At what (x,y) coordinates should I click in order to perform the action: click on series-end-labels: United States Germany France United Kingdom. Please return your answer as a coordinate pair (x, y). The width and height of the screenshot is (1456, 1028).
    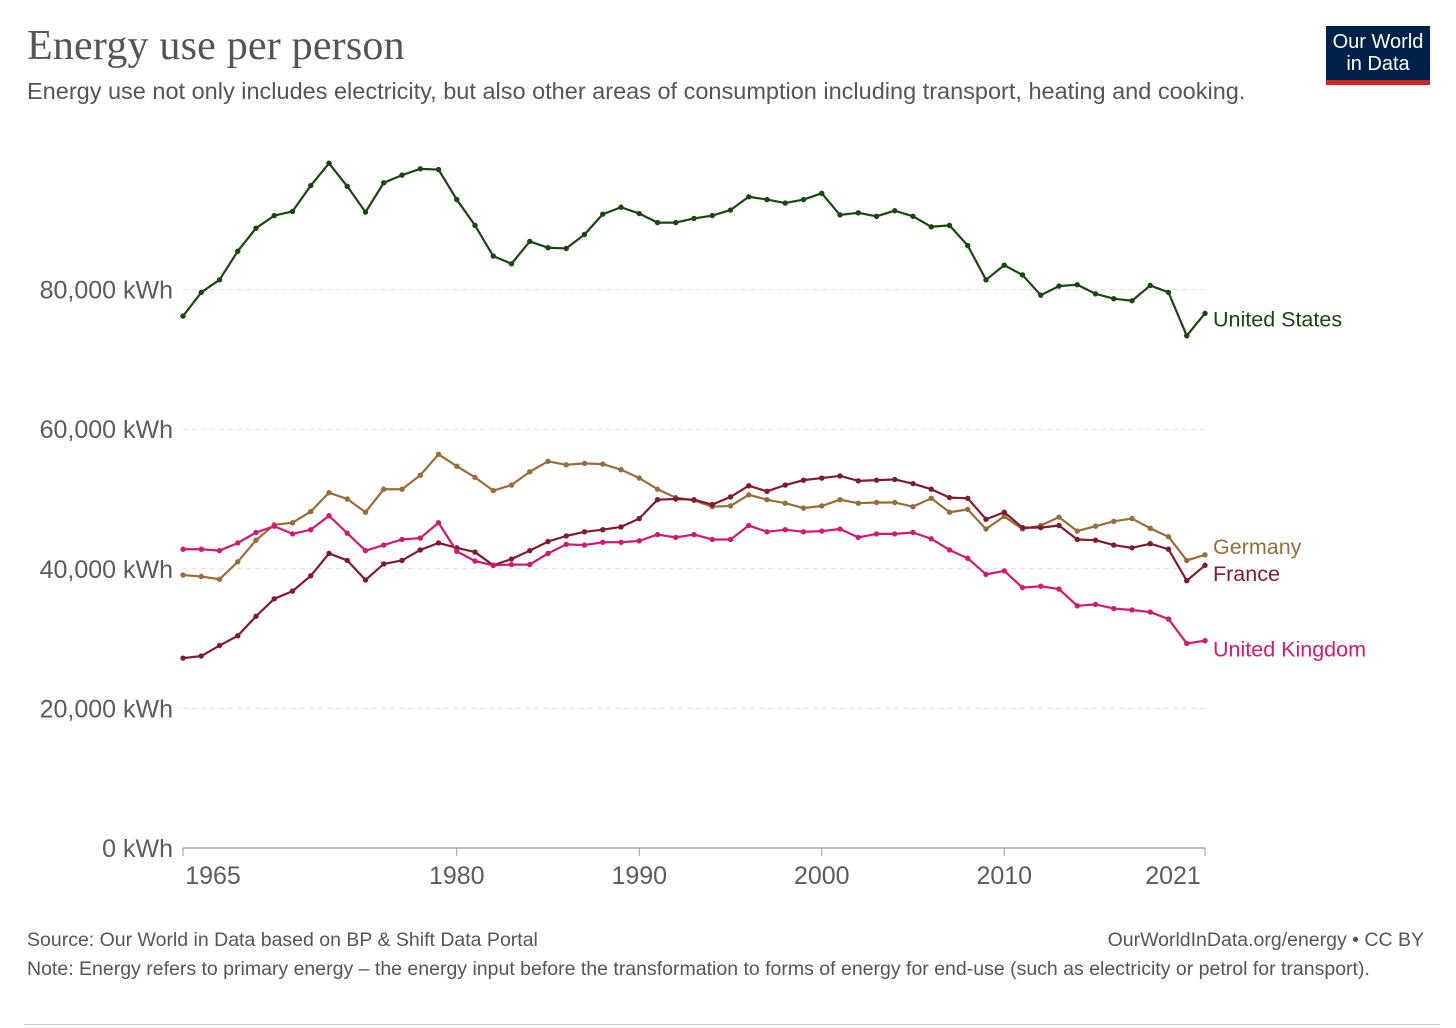
    Looking at the image, I should click on (1289, 484).